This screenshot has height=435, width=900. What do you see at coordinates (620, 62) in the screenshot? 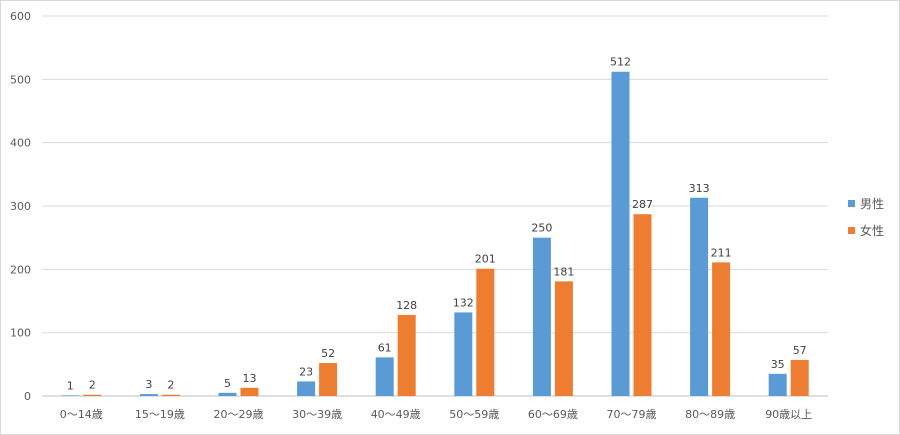
I see `data-label: 512` at bounding box center [620, 62].